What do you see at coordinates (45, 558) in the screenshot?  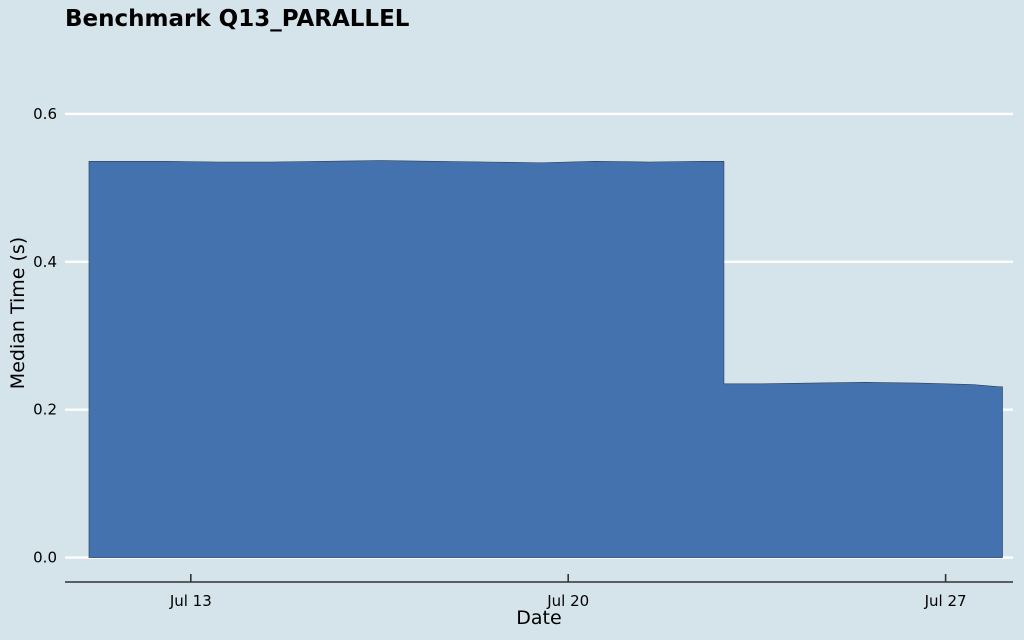 I see `y-tick-label: 0.0` at bounding box center [45, 558].